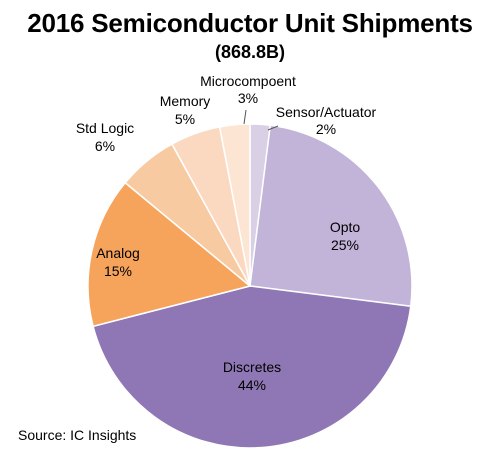 The image size is (500, 460). Describe the element at coordinates (345, 227) in the screenshot. I see `slice-label-opto: Opto` at that location.